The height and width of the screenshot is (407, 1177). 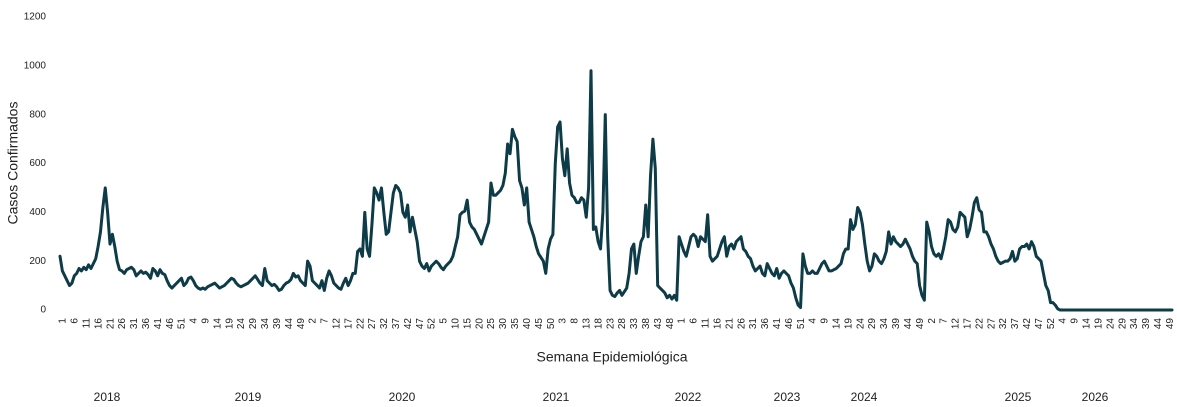 I want to click on y-tick-label: 600, so click(x=37, y=163).